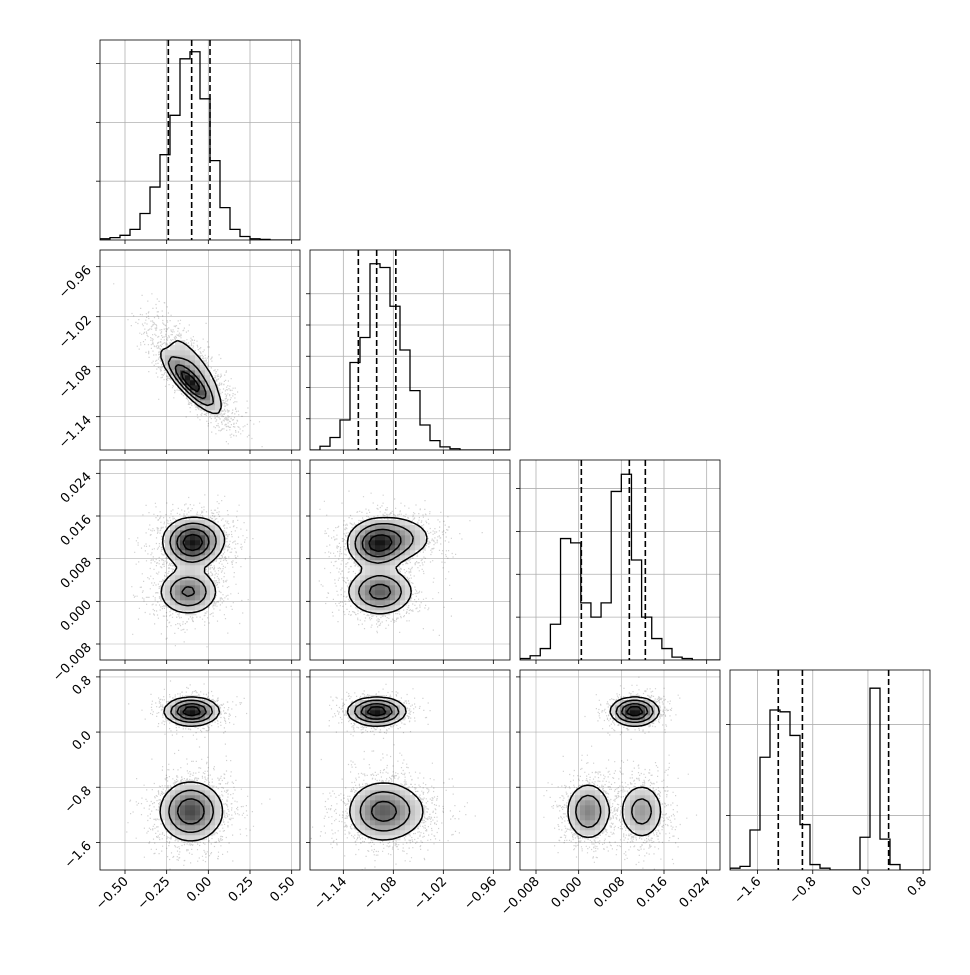  What do you see at coordinates (917, 886) in the screenshot?
I see `x-tick-label: 0.8` at bounding box center [917, 886].